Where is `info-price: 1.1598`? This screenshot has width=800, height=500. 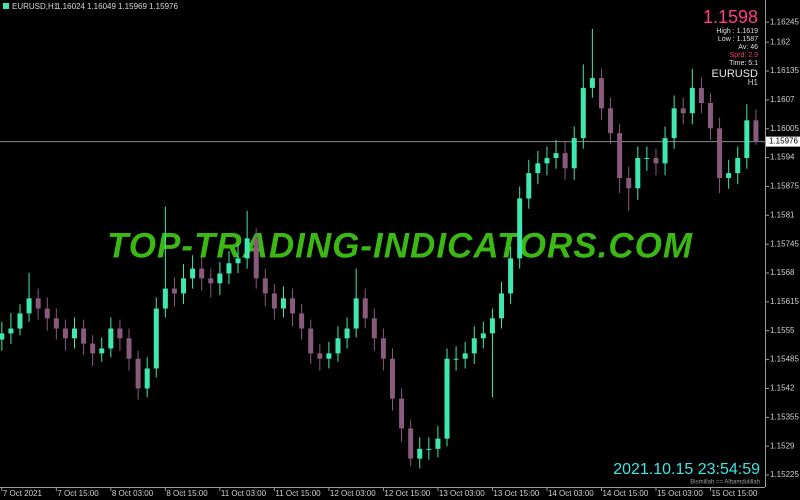
info-price: 1.1598 is located at coordinates (730, 17).